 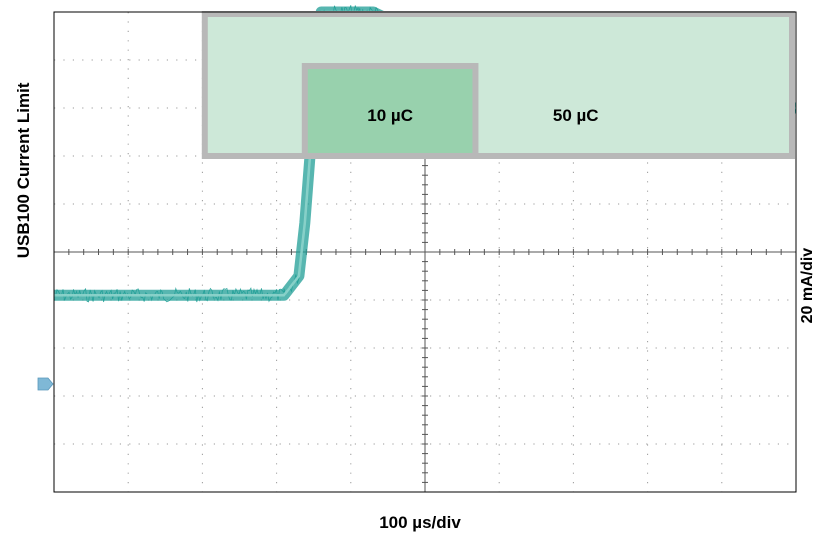 I want to click on y-axis-label: USB100 Current Limit, so click(x=23, y=170).